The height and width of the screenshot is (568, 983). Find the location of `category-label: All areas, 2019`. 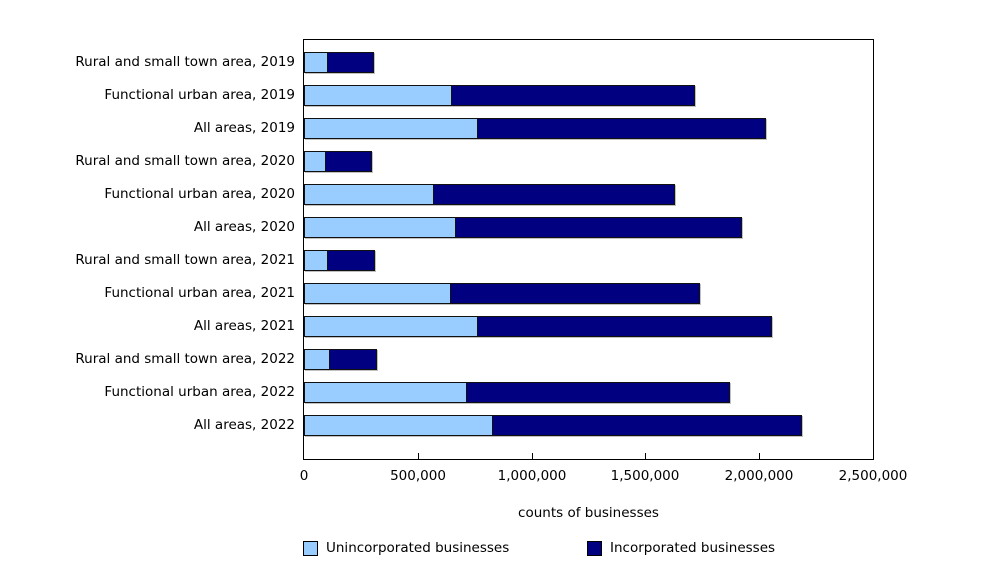

category-label: All areas, 2019 is located at coordinates (244, 128).